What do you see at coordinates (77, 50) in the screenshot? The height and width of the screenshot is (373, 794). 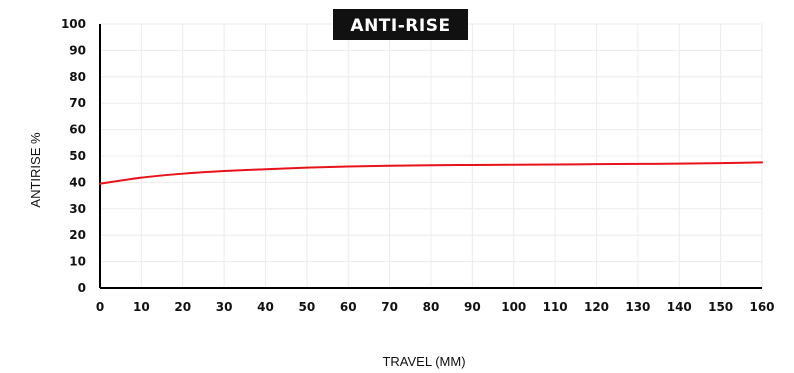 I see `y-tick-label: 90` at bounding box center [77, 50].